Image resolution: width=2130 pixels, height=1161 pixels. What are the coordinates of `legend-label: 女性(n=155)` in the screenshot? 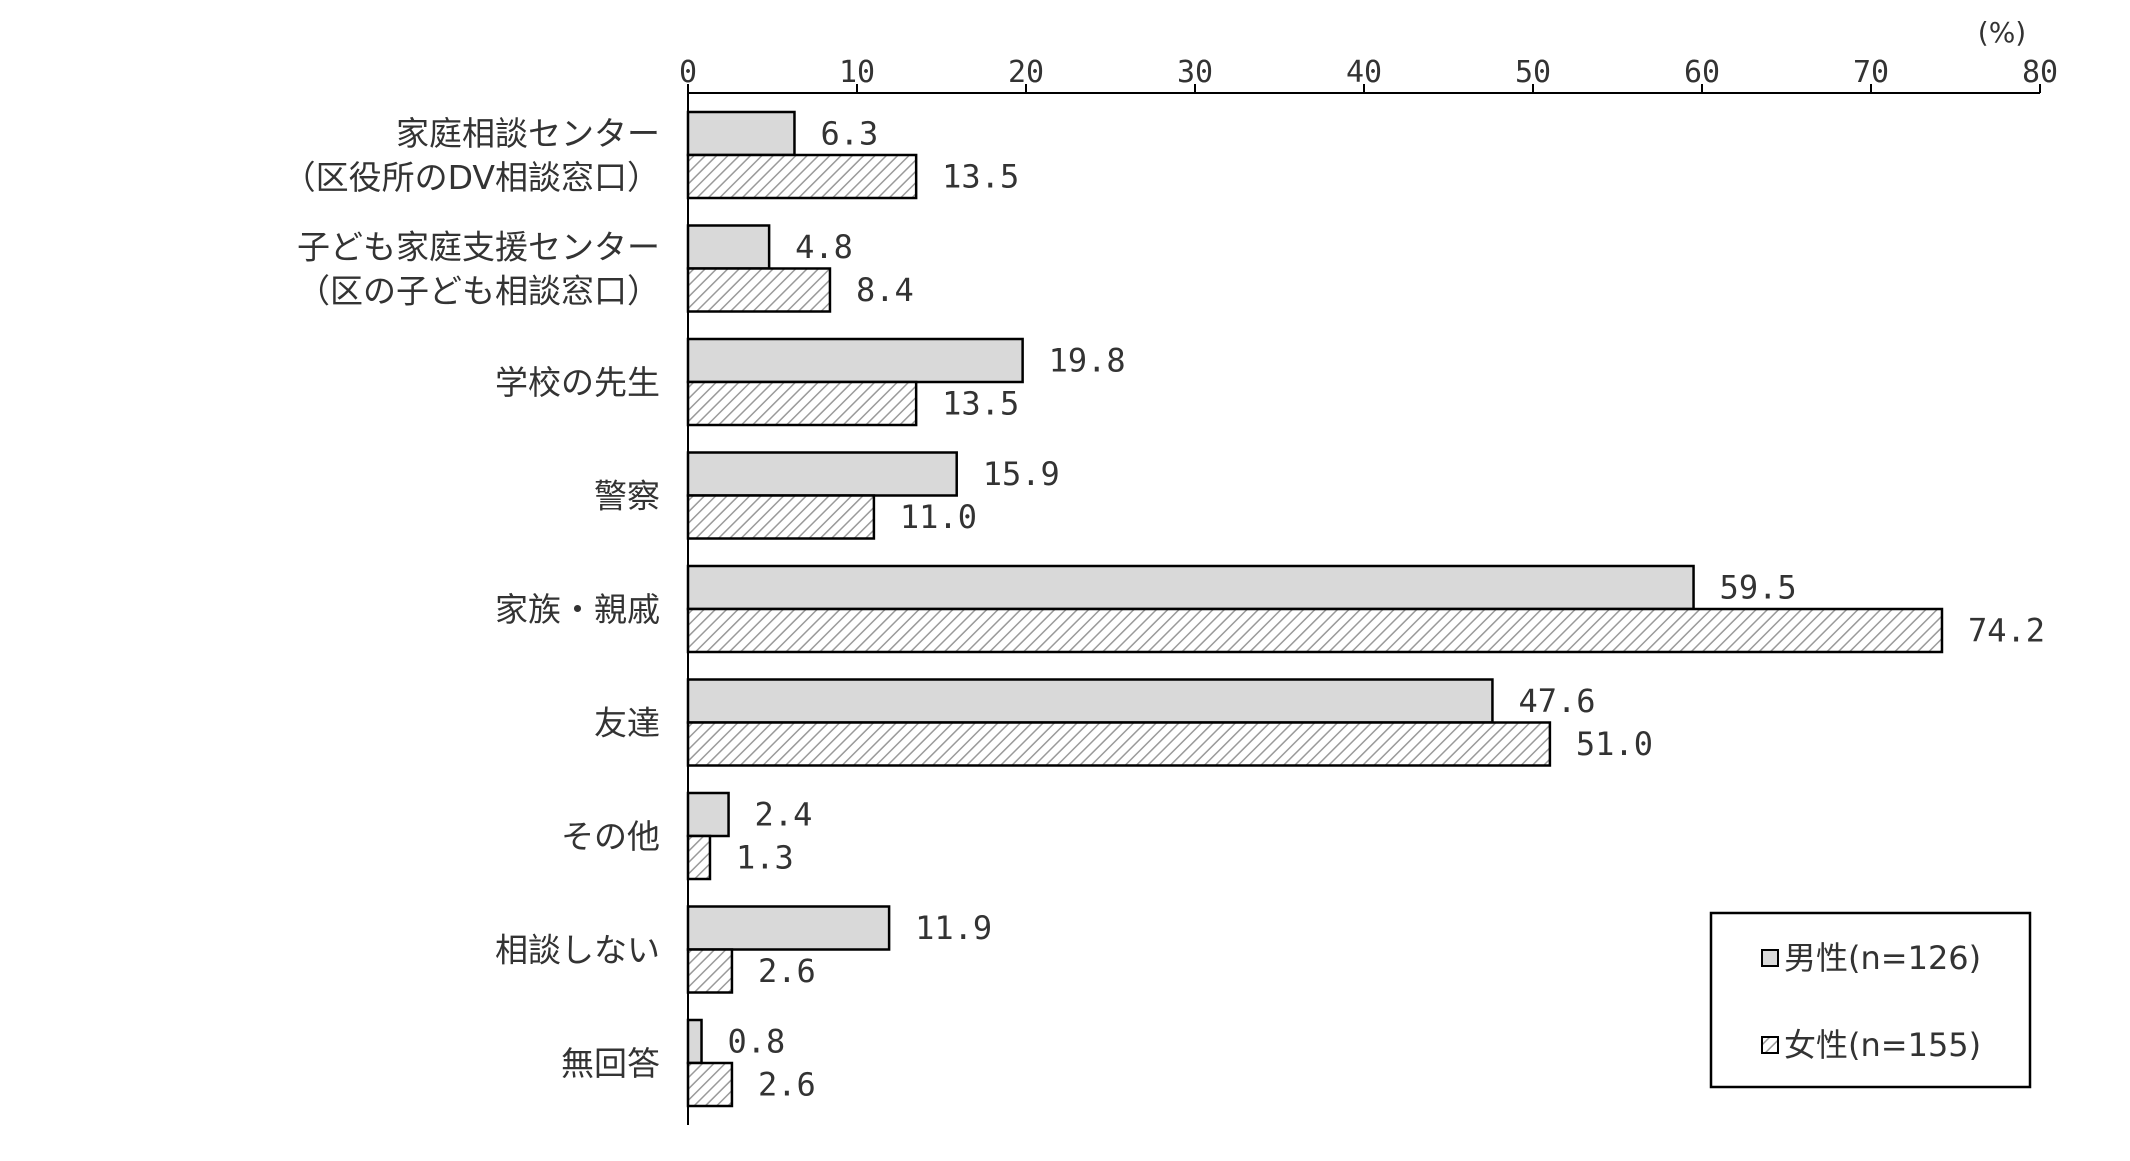 It's located at (1882, 1045).